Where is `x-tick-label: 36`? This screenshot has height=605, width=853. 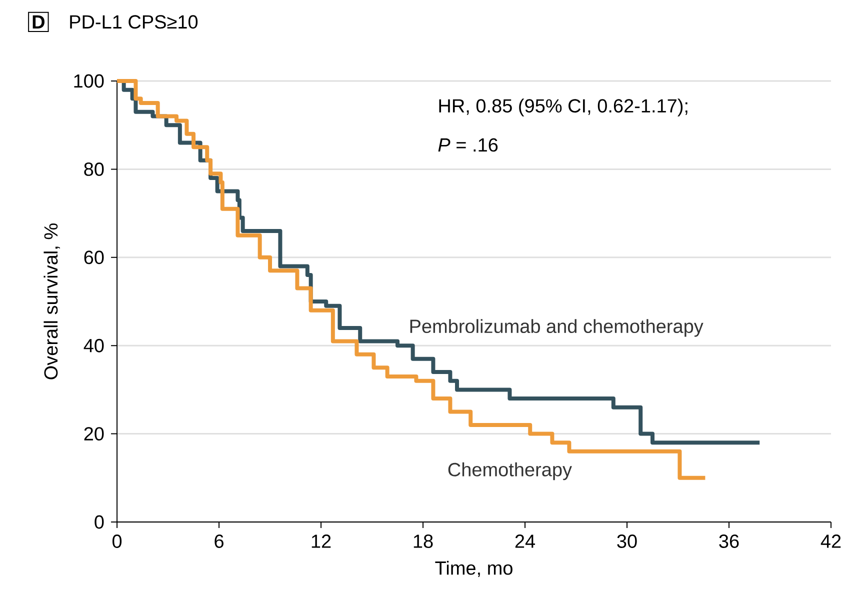 x-tick-label: 36 is located at coordinates (729, 541).